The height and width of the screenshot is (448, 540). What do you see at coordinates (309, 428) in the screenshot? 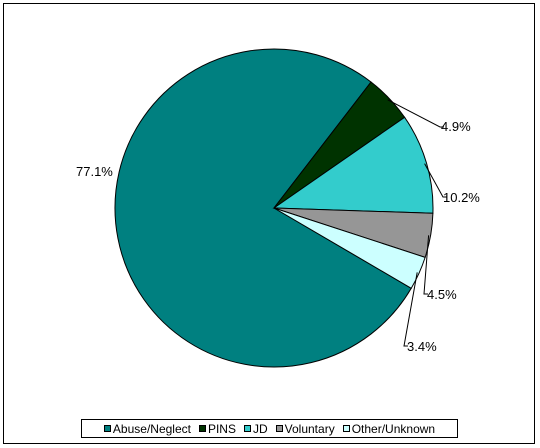
I see `legend-label: Voluntary` at bounding box center [309, 428].